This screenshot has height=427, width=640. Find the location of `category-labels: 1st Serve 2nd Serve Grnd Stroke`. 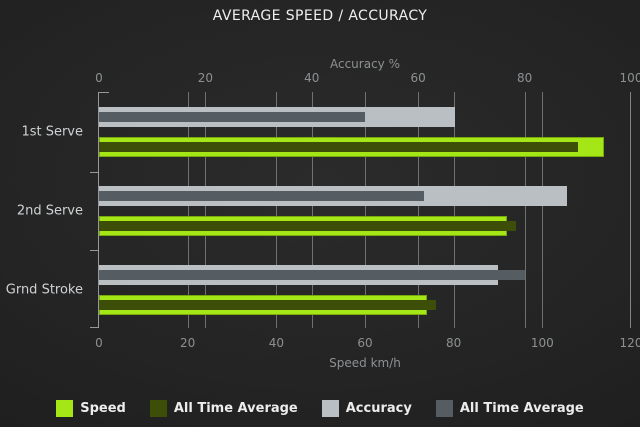

category-labels: 1st Serve 2nd Serve Grnd Stroke is located at coordinates (42, 210).